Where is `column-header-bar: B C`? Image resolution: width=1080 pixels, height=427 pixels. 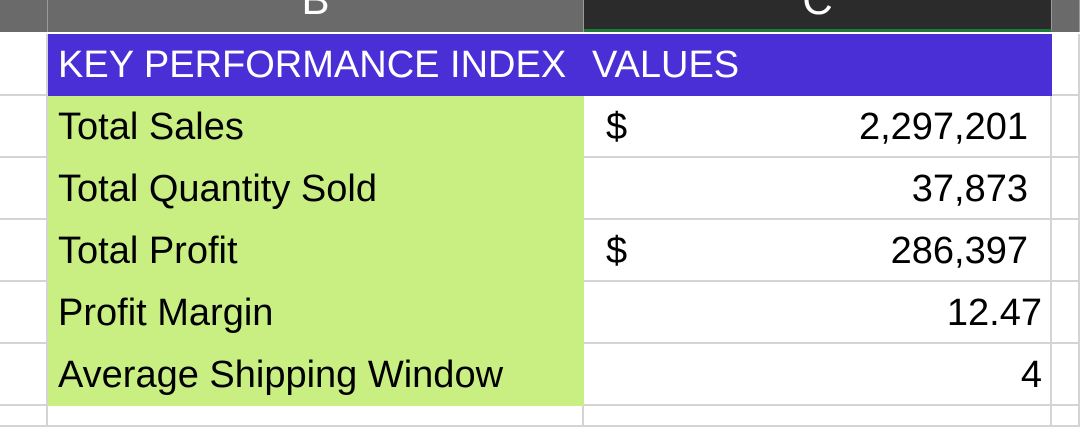 column-header-bar: B C is located at coordinates (540, 16).